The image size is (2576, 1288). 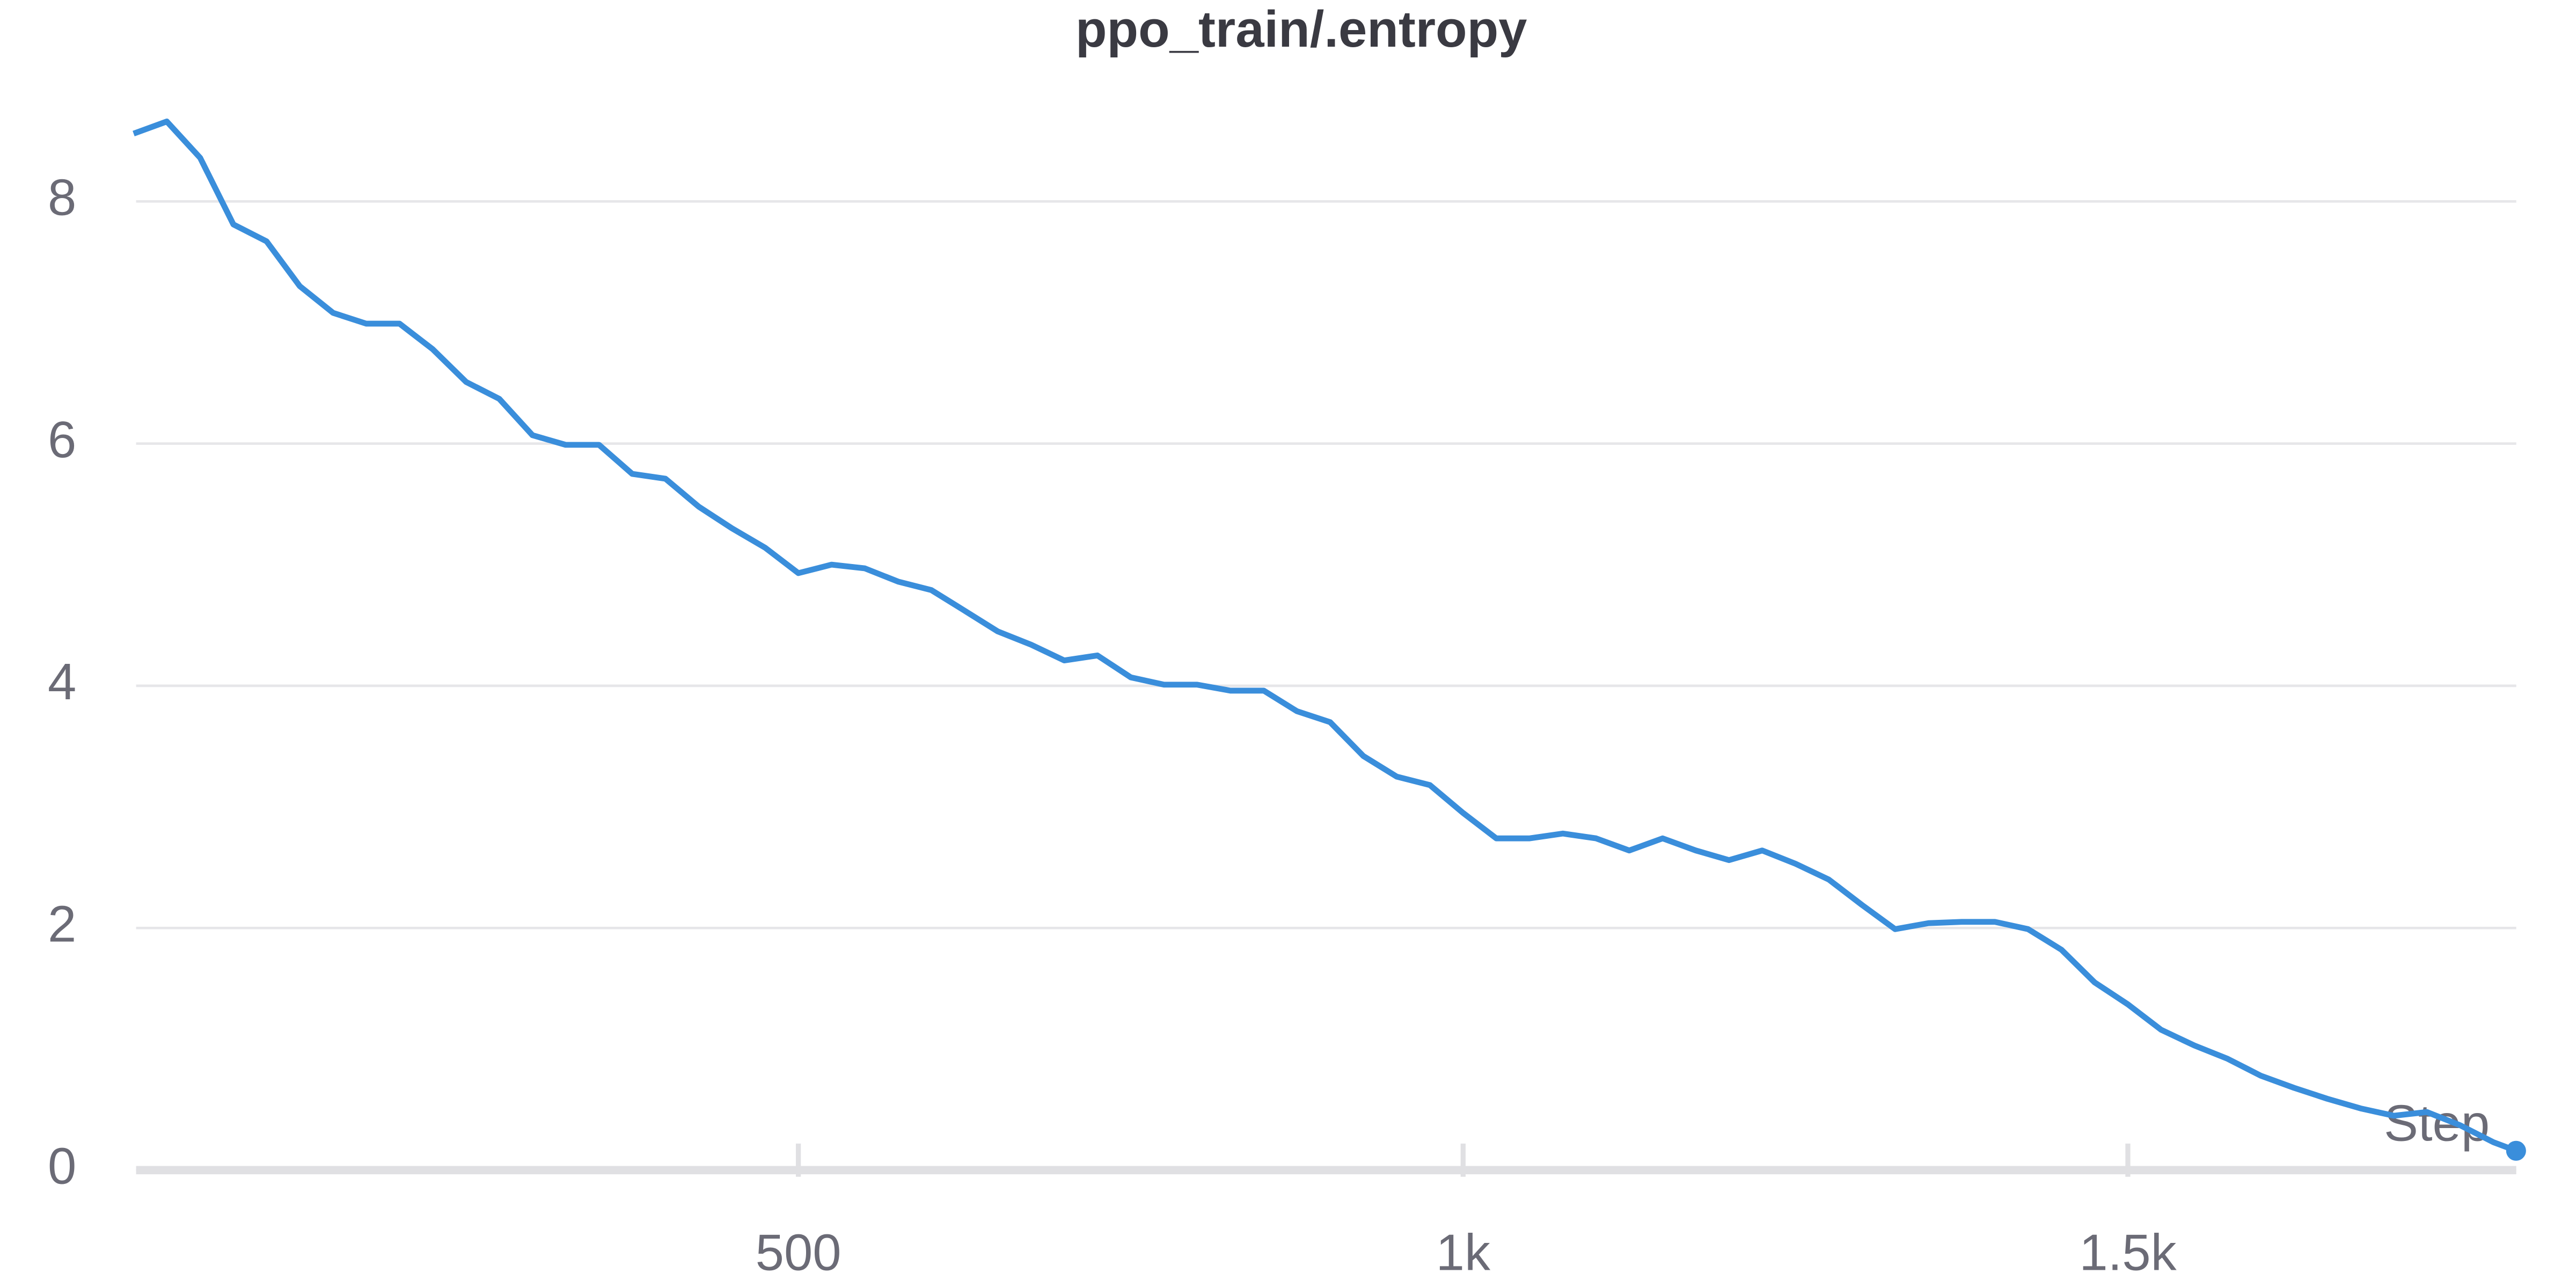 What do you see at coordinates (62, 440) in the screenshot?
I see `y-tick-label: 6` at bounding box center [62, 440].